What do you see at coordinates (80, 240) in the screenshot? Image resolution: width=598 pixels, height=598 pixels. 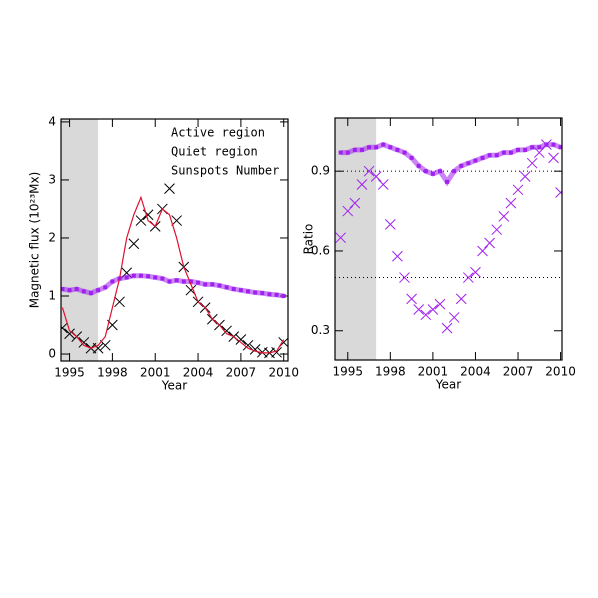 I see `shaded-span` at bounding box center [80, 240].